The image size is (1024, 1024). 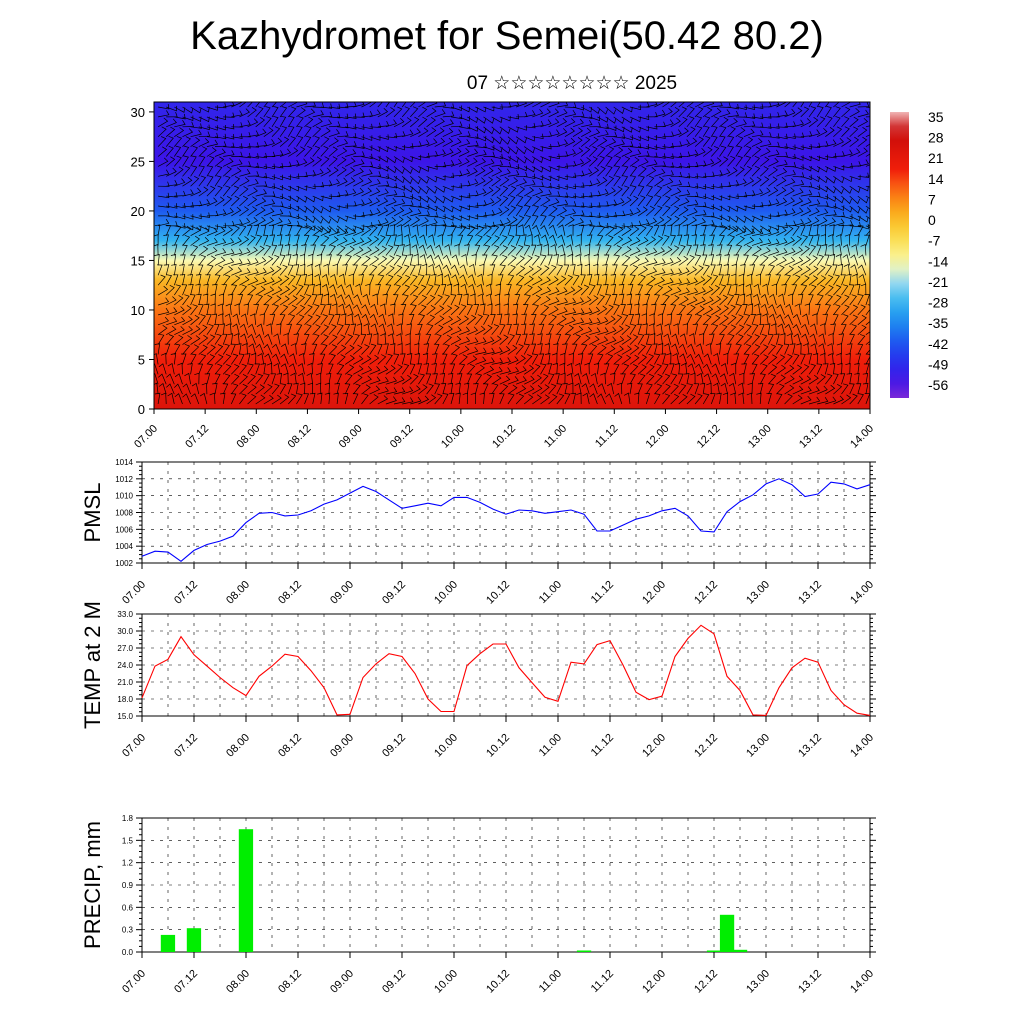 I want to click on colorbar-label: 35, so click(x=936, y=117).